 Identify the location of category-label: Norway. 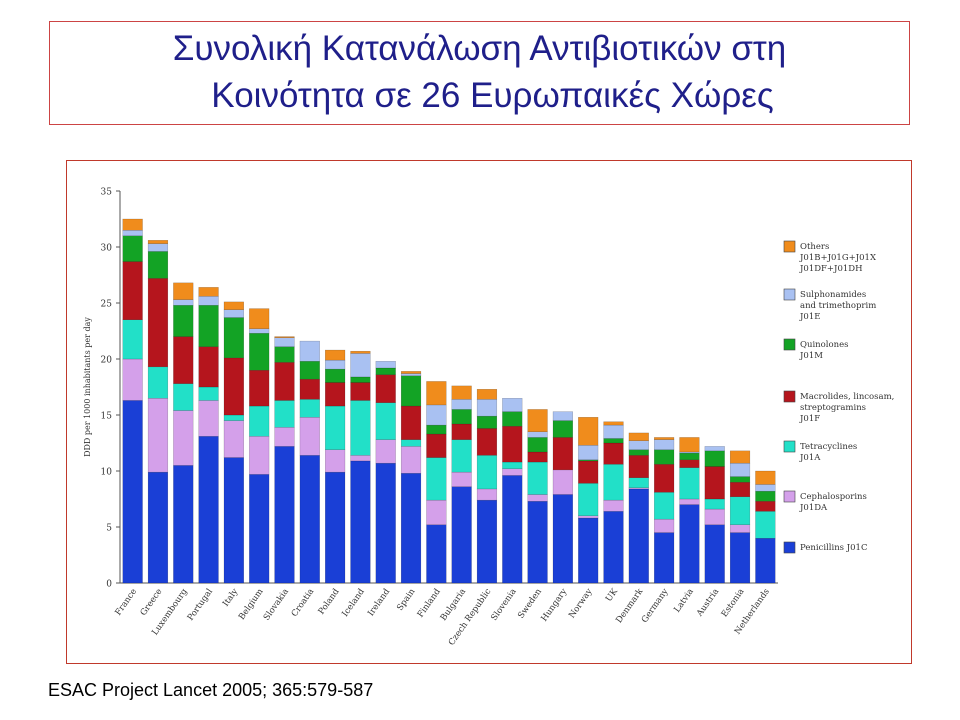
(581, 604).